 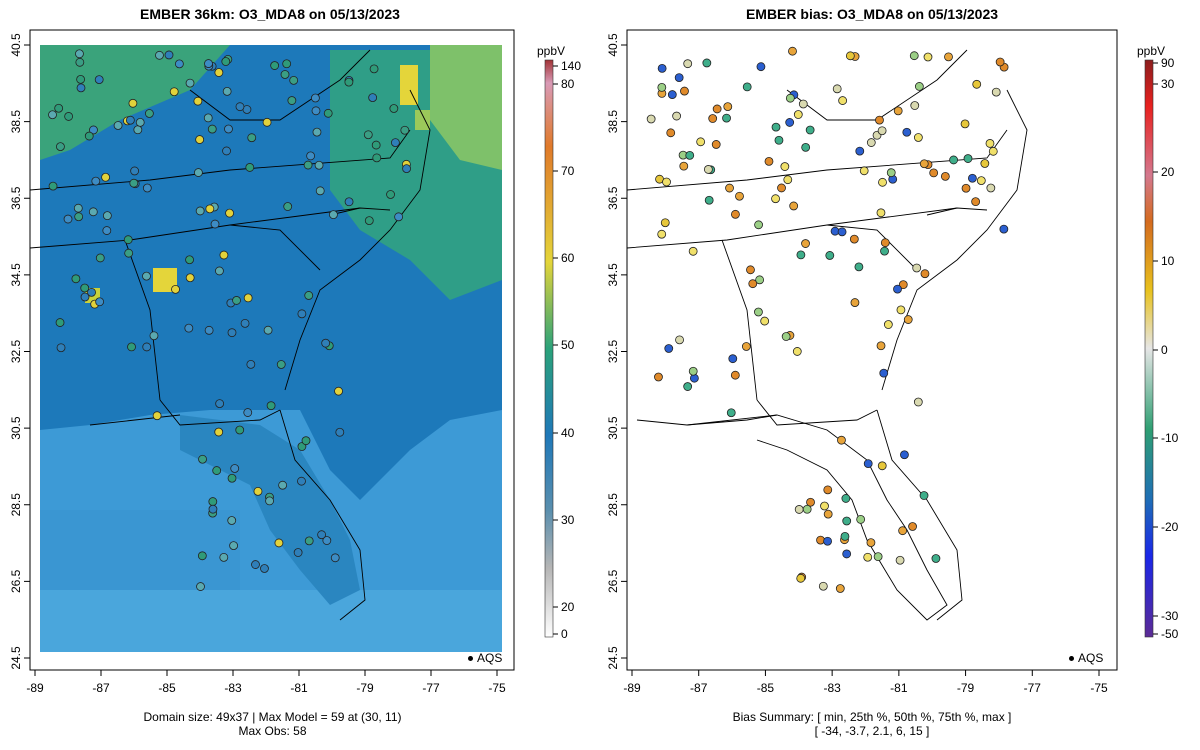 I want to click on x-tick-label: -77, so click(x=1033, y=688).